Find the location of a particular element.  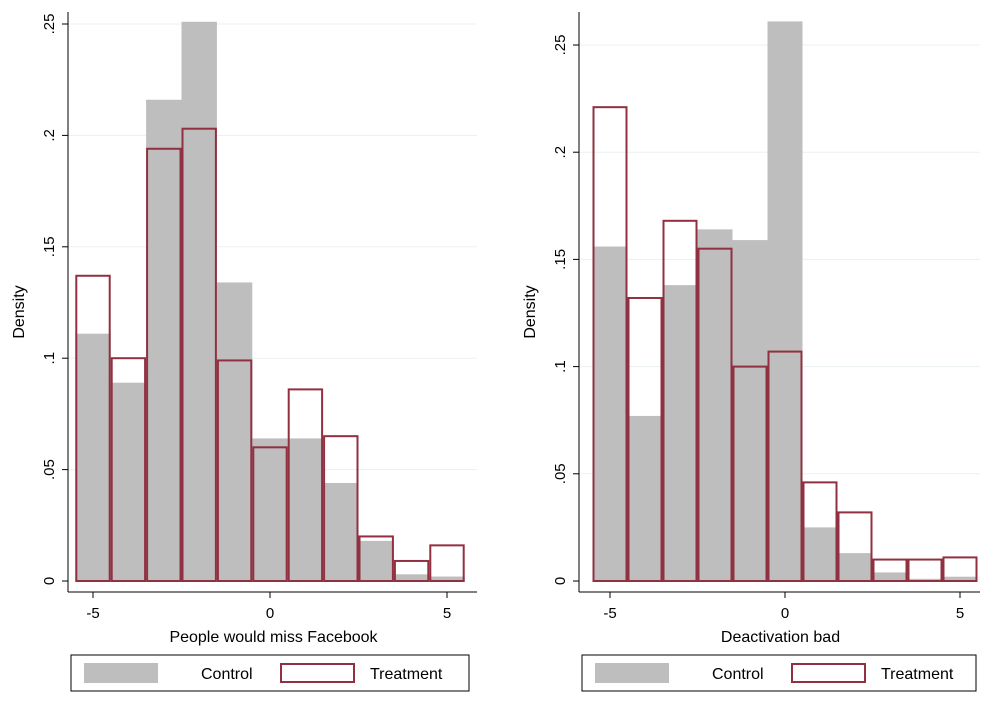

x-axis-title: Deactivation bad is located at coordinates (780, 637).